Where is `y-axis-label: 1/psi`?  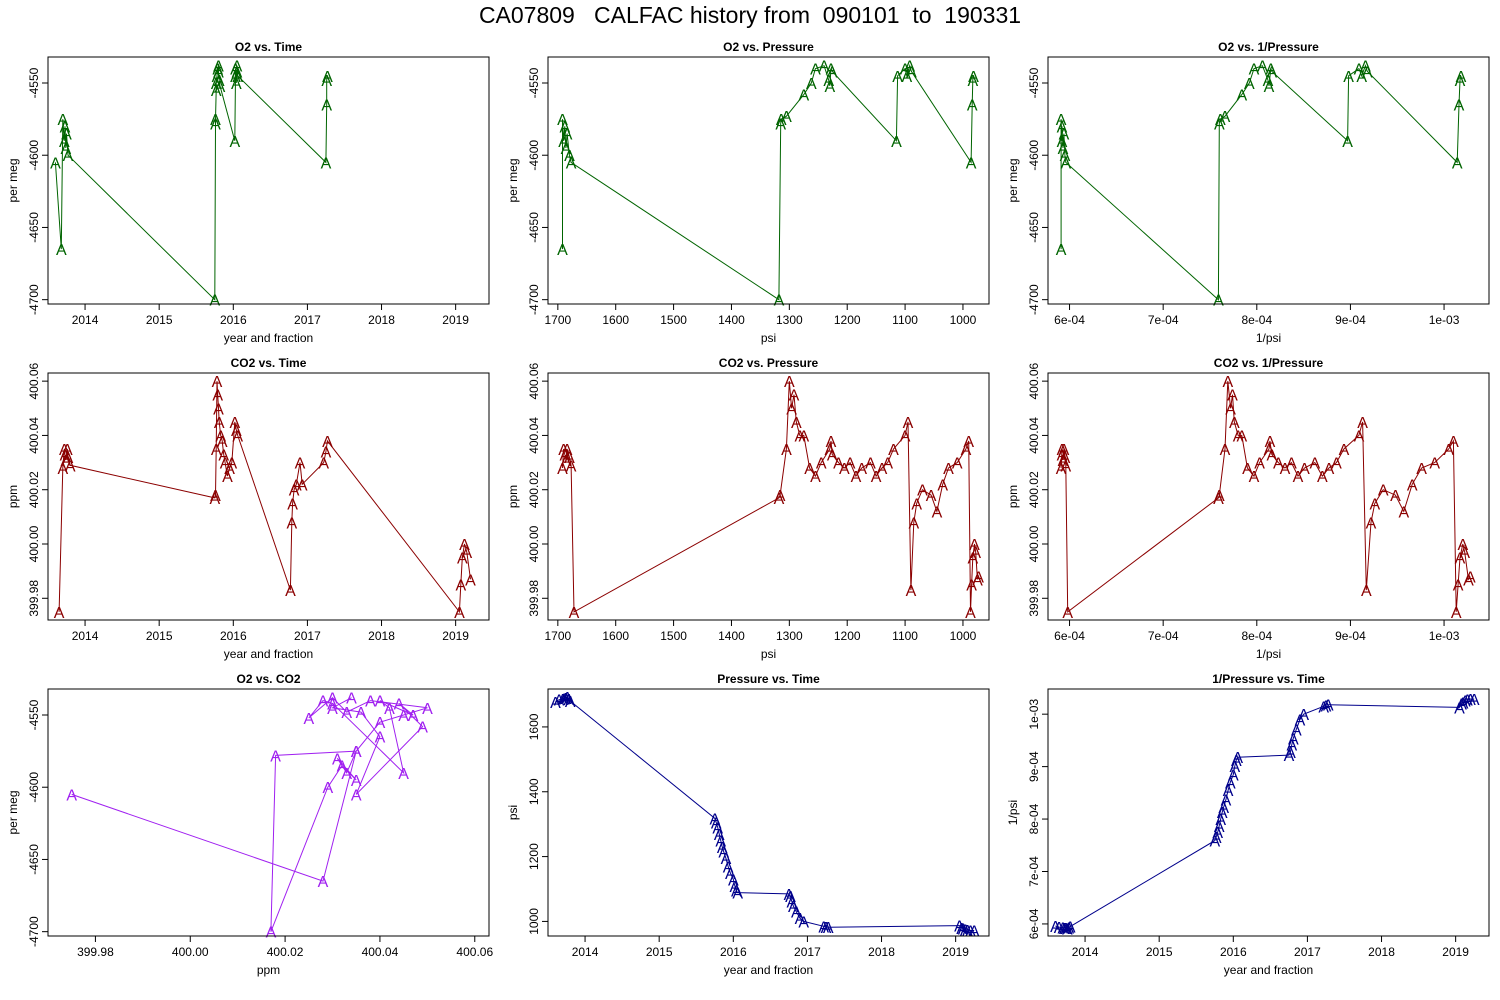
y-axis-label: 1/psi is located at coordinates (1013, 812).